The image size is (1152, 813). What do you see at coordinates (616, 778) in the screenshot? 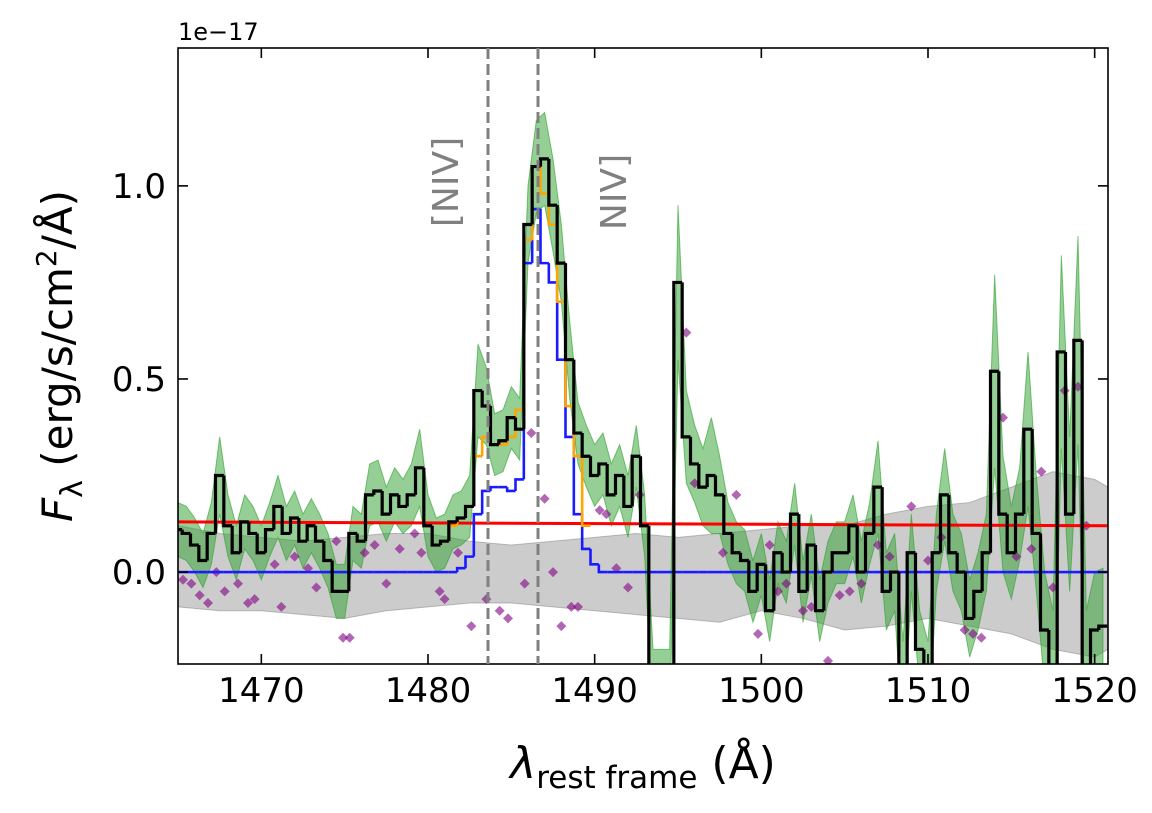
I see `x-label-subscript: rest frame` at bounding box center [616, 778].